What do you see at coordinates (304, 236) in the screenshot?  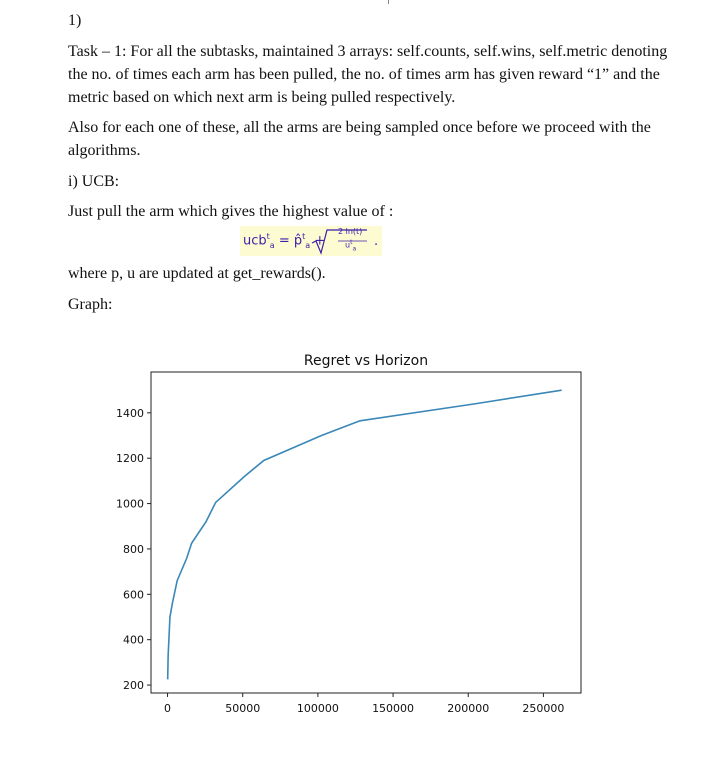 I see `formula-term-sup: t` at bounding box center [304, 236].